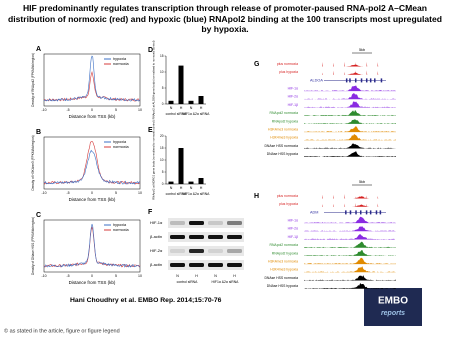 This screenshot has height=338, width=450. Describe the element at coordinates (257, 64) in the screenshot. I see `panel-letter: G` at that location.